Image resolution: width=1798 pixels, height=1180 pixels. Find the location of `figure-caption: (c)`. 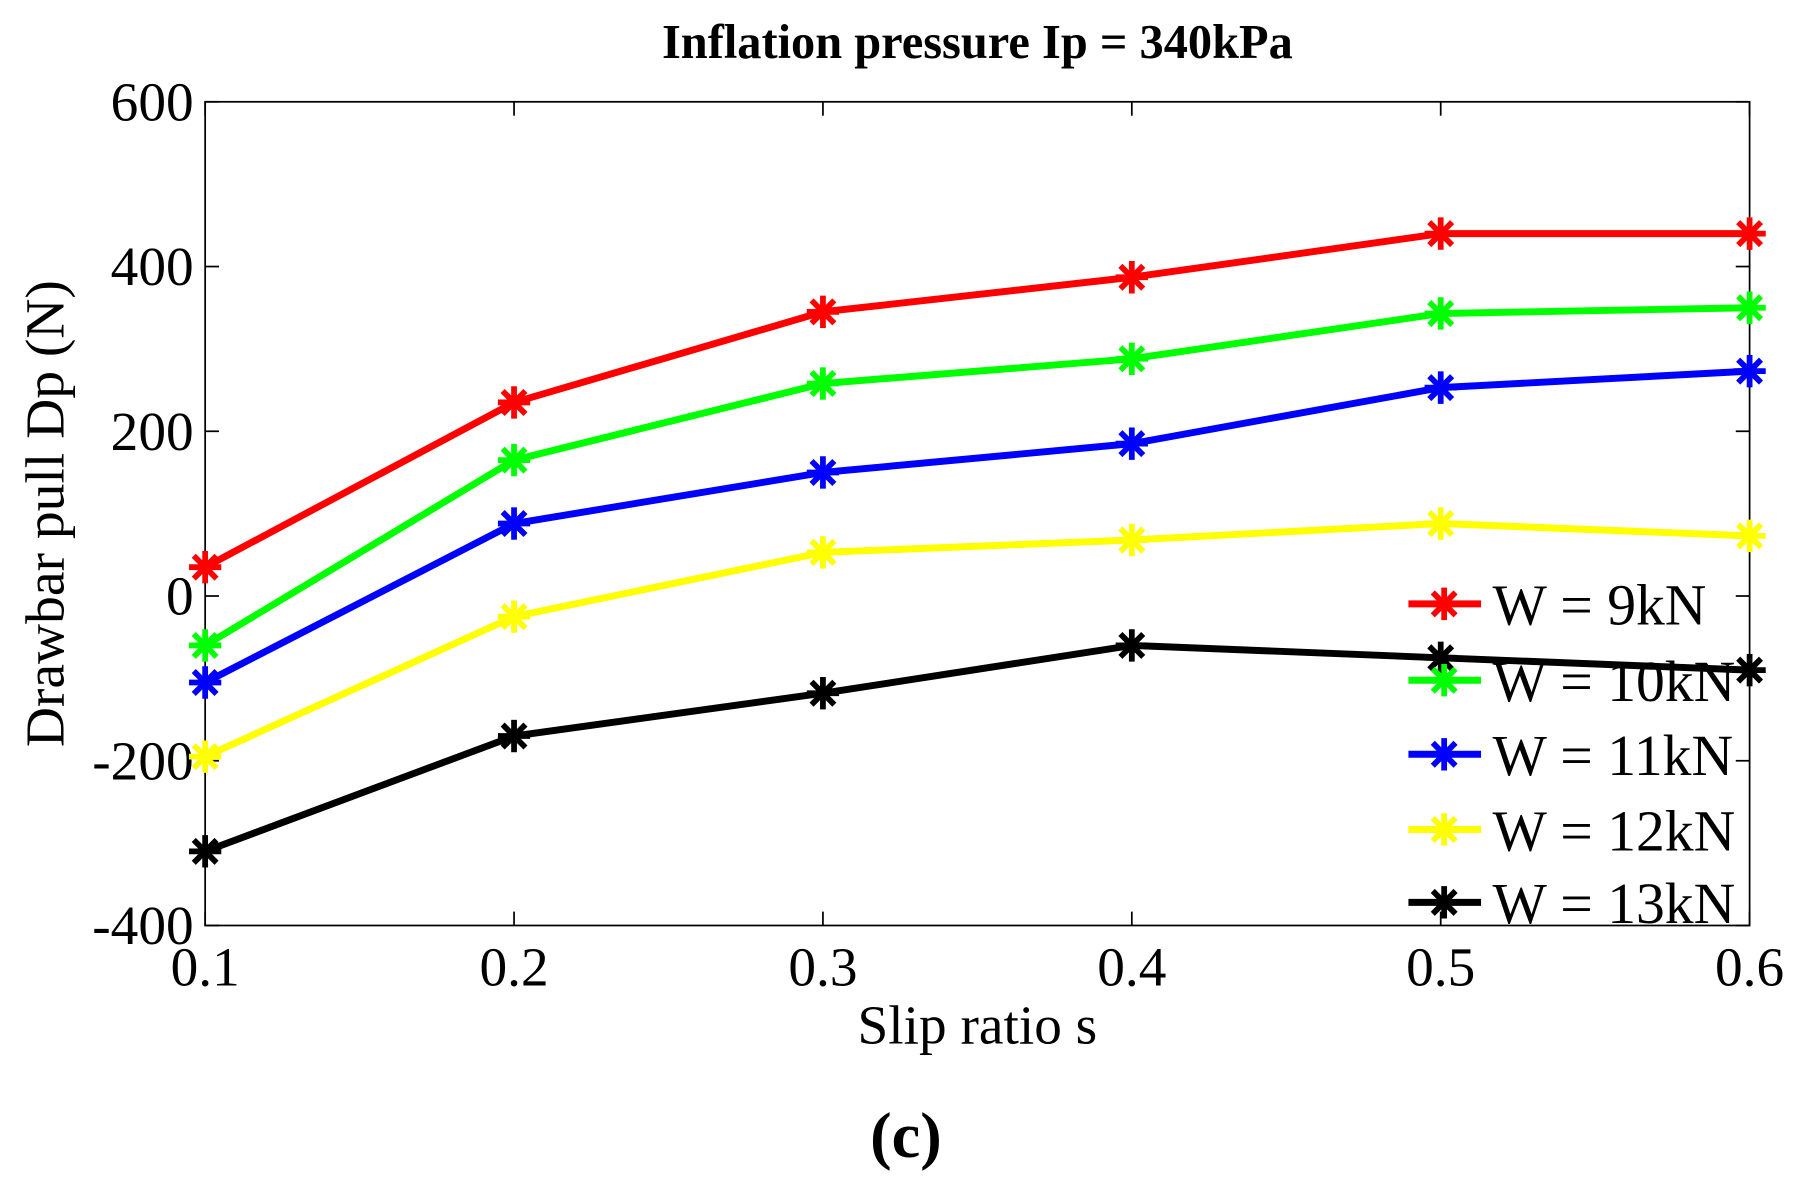

figure-caption: (c) is located at coordinates (906, 1135).